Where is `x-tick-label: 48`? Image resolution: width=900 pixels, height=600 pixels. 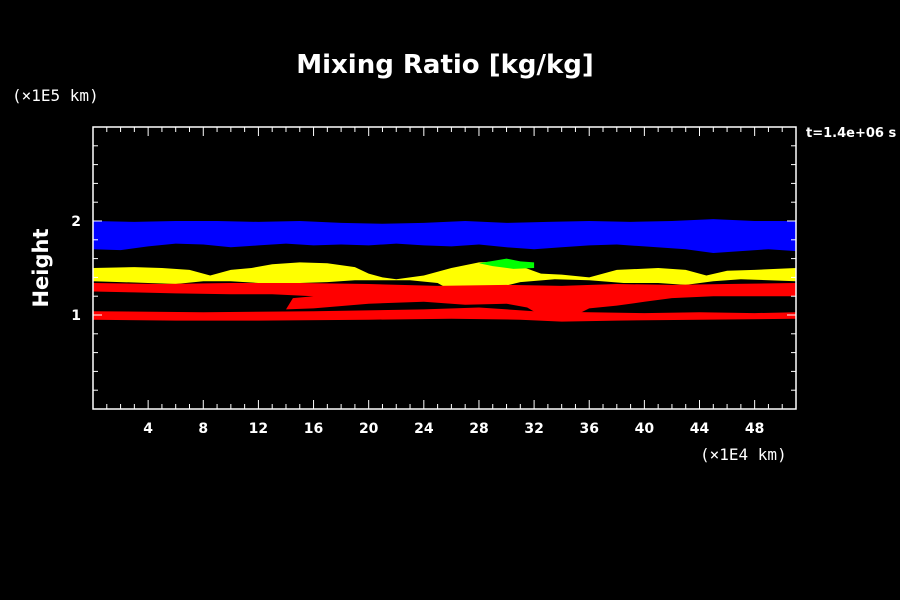 x-tick-label: 48 is located at coordinates (754, 429).